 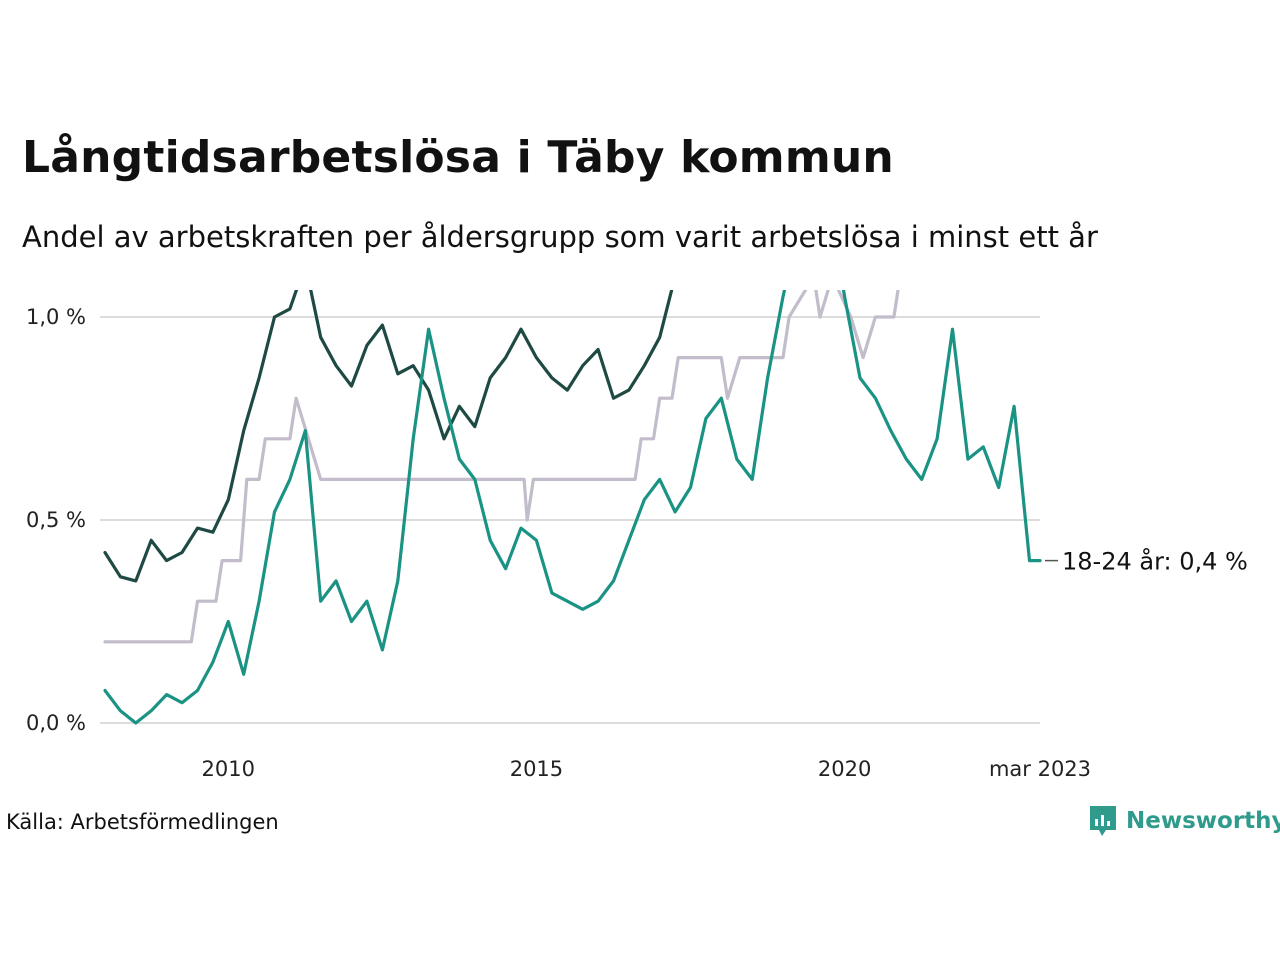 I want to click on y-tick-label: 0,5 %, so click(x=56, y=520).